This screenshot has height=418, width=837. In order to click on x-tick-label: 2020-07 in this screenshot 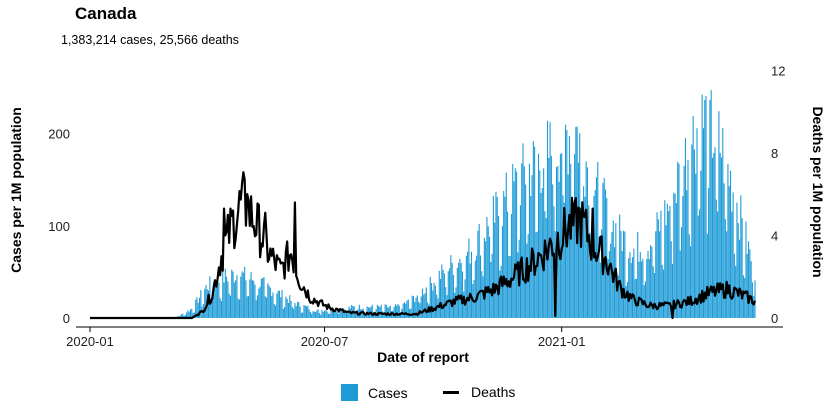, I will do `click(325, 341)`.